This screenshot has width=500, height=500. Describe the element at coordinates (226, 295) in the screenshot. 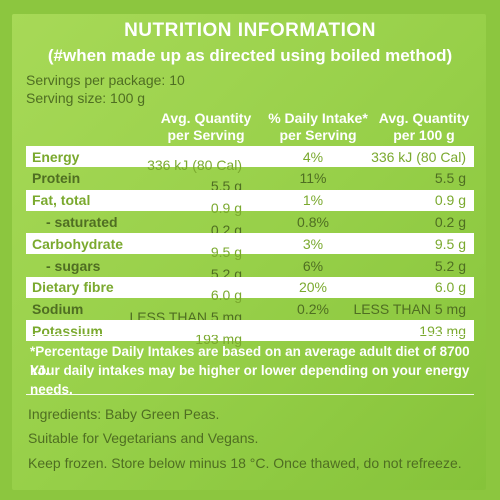

I see `avg-per-serving-value: 6.0 g` at that location.